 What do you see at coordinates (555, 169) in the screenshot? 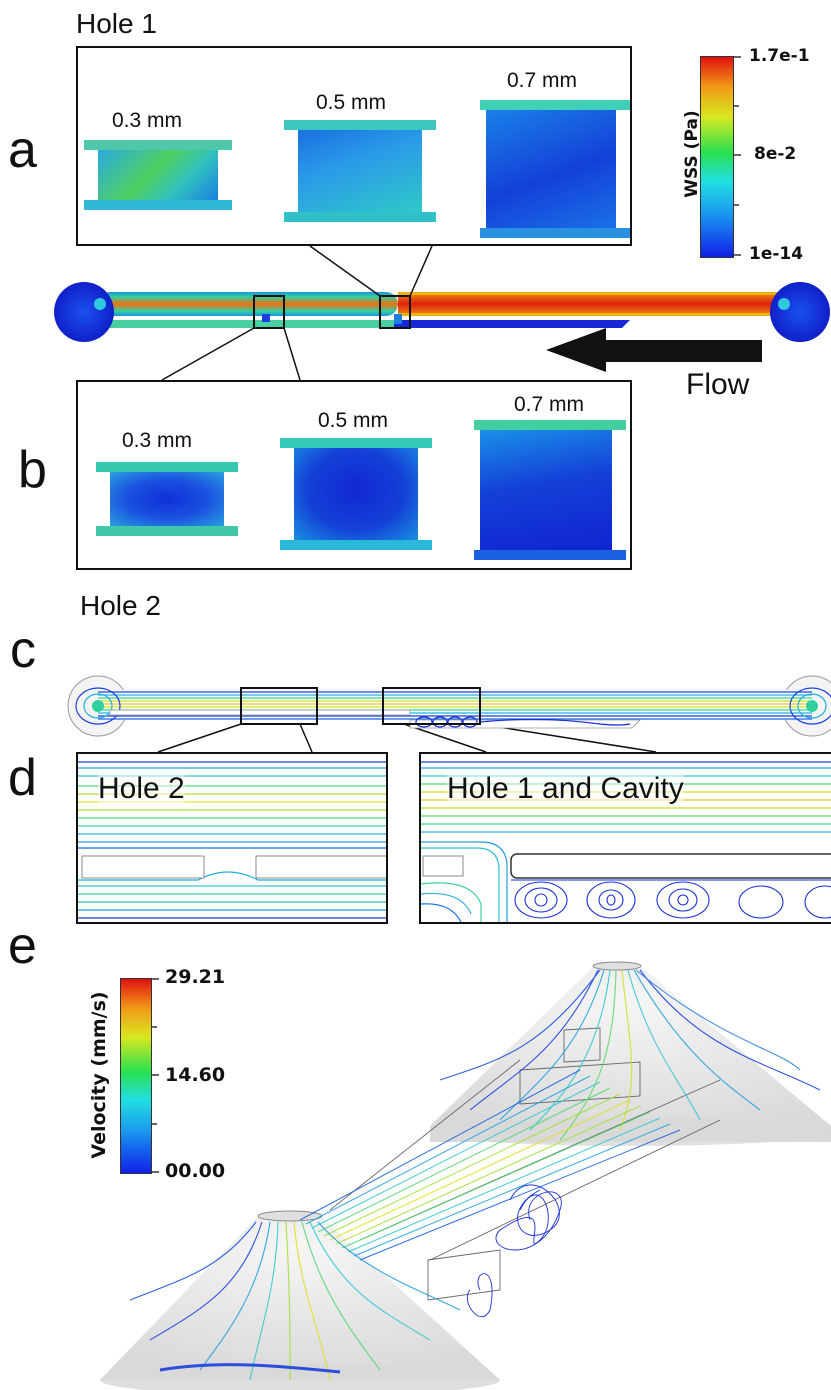
I see `hole-1-block-0.7` at bounding box center [555, 169].